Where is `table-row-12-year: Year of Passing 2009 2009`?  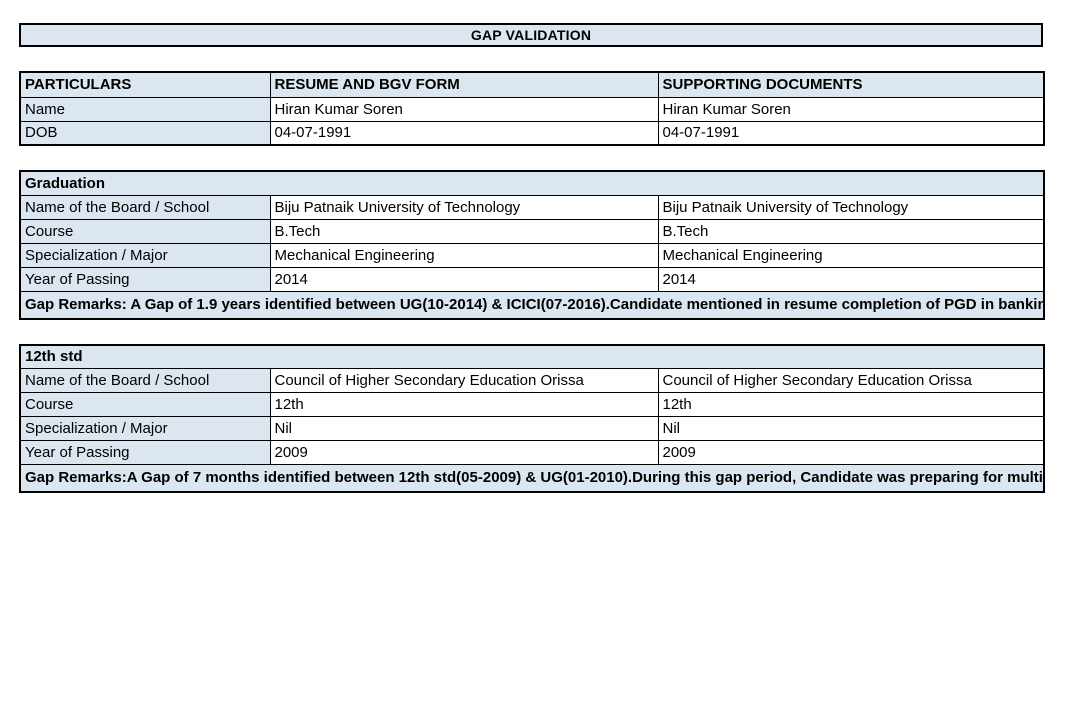
table-row-12-year: Year of Passing 2009 2009 is located at coordinates (532, 452).